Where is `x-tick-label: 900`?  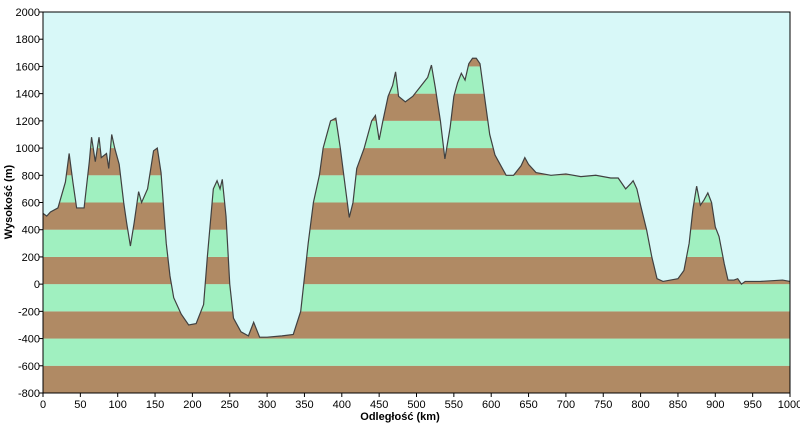
x-tick-label: 900 is located at coordinates (715, 405).